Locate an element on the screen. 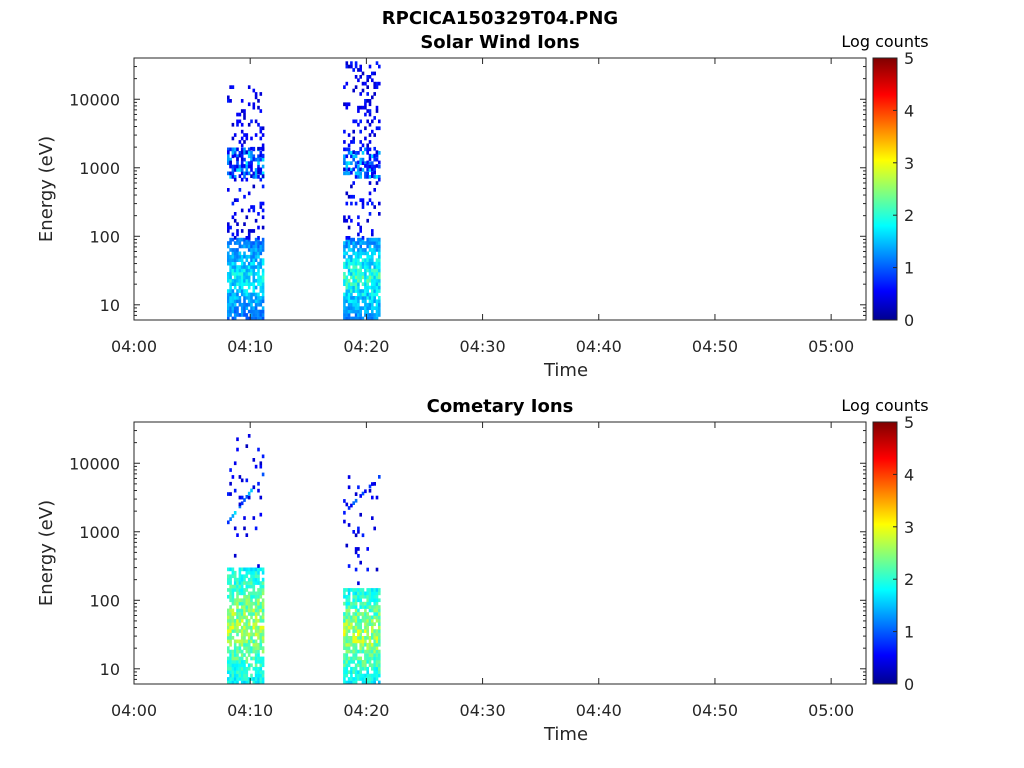 Image resolution: width=1024 pixels, height=768 pixels. colorbar-label: Log counts is located at coordinates (884, 41).